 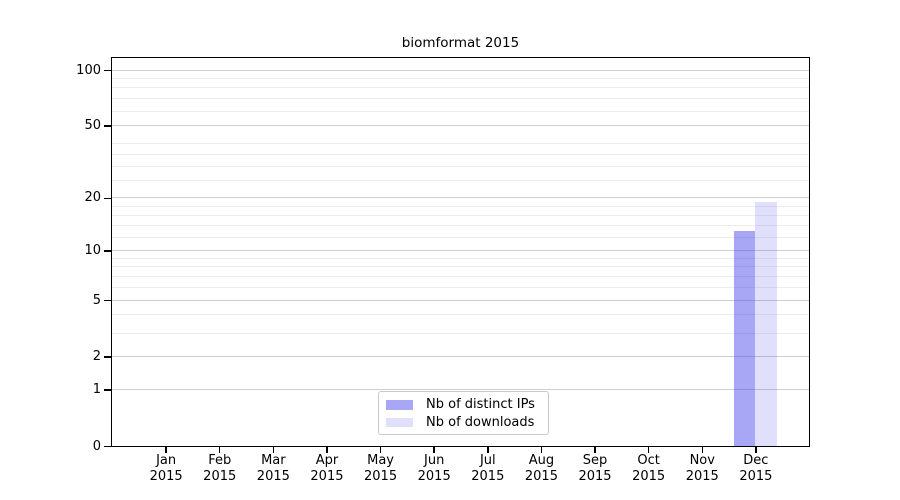 What do you see at coordinates (273, 449) in the screenshot?
I see `x-tickmark-mar-2015` at bounding box center [273, 449].